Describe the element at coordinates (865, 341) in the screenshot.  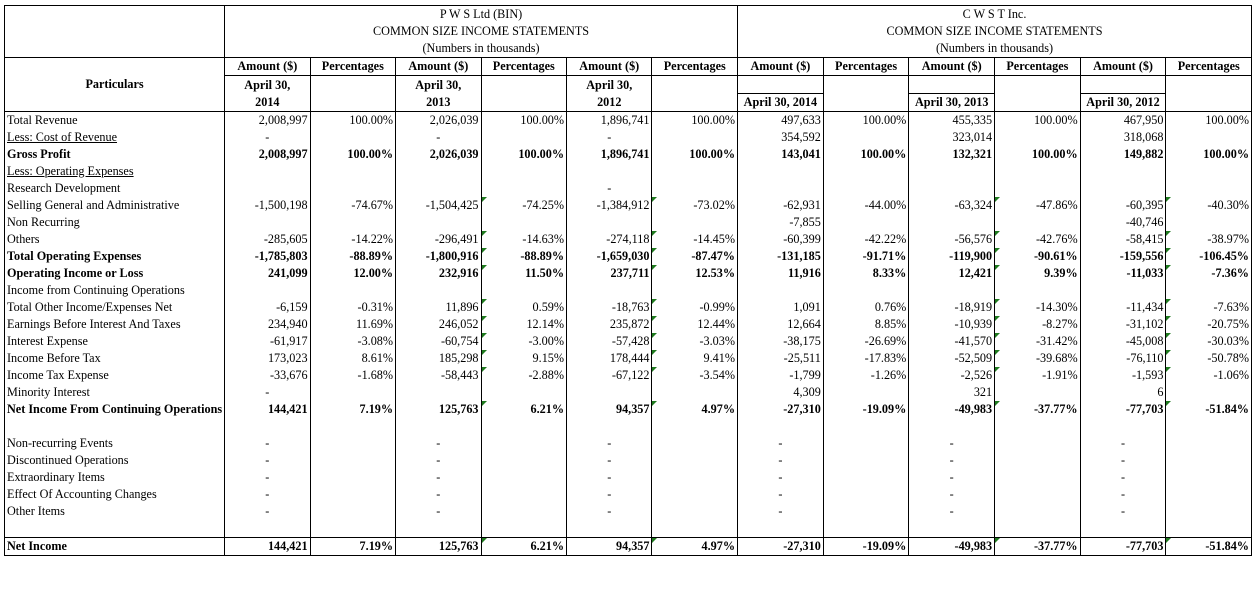
I see `percentage-cell: -26.69%` at that location.